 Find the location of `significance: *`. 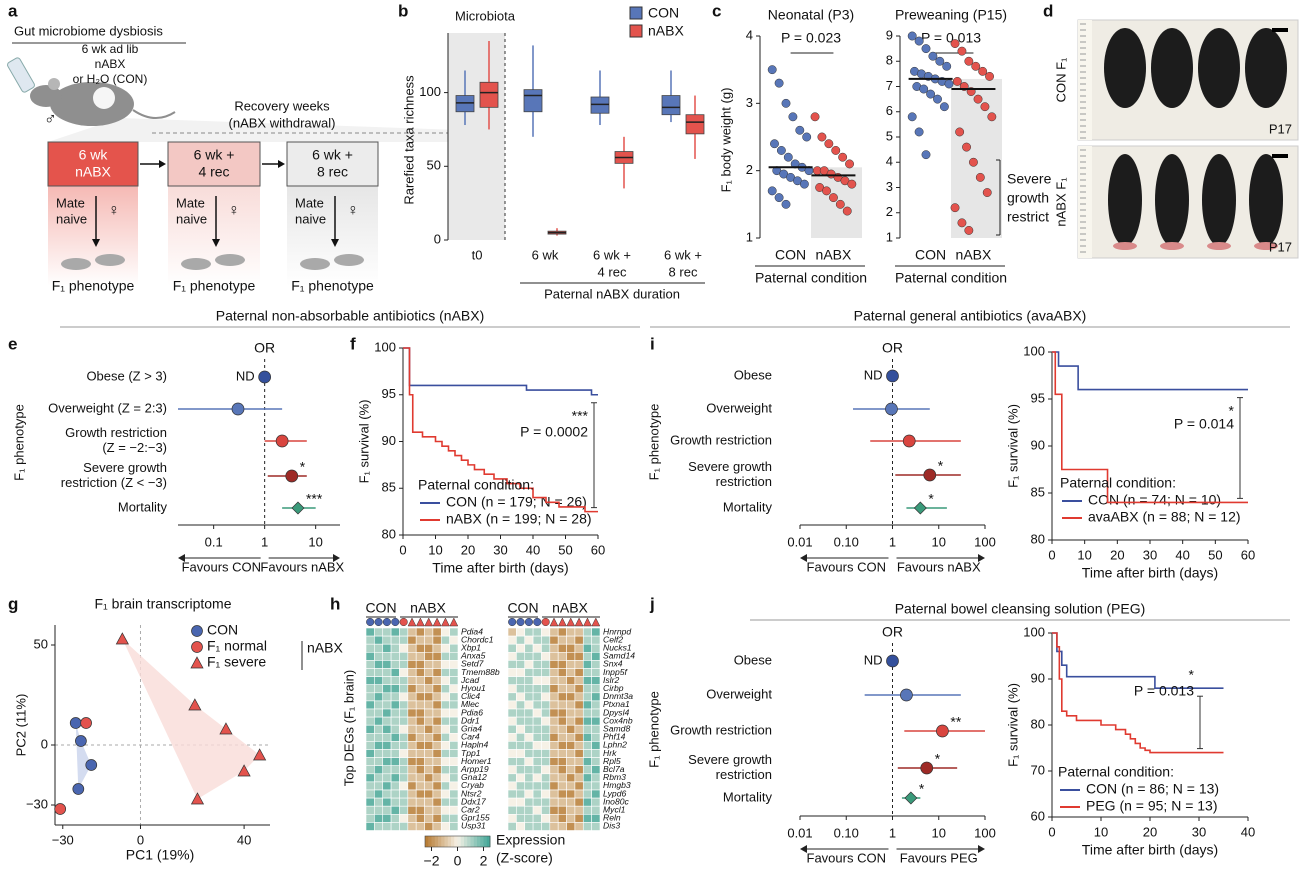

significance: * is located at coordinates (938, 759).